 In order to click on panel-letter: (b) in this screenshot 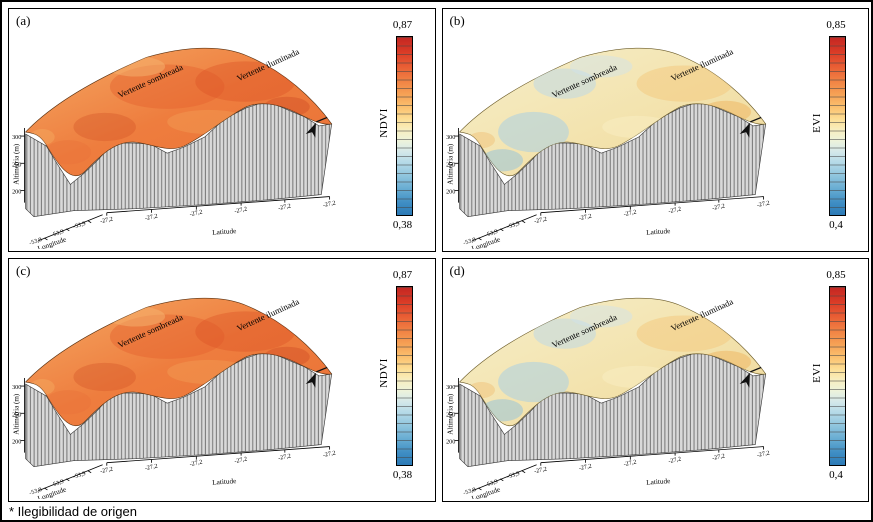, I will do `click(457, 20)`.